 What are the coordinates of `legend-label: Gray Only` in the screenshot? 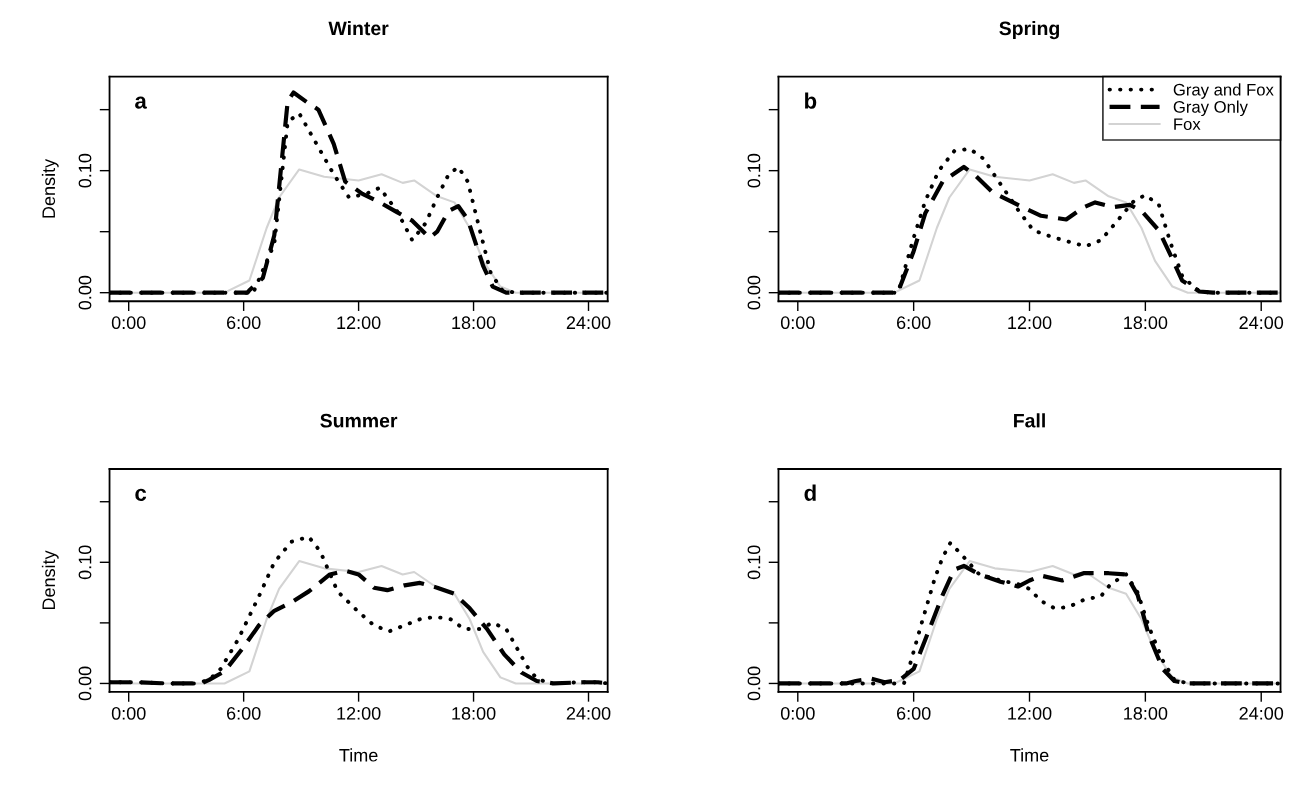 It's located at (1210, 108).